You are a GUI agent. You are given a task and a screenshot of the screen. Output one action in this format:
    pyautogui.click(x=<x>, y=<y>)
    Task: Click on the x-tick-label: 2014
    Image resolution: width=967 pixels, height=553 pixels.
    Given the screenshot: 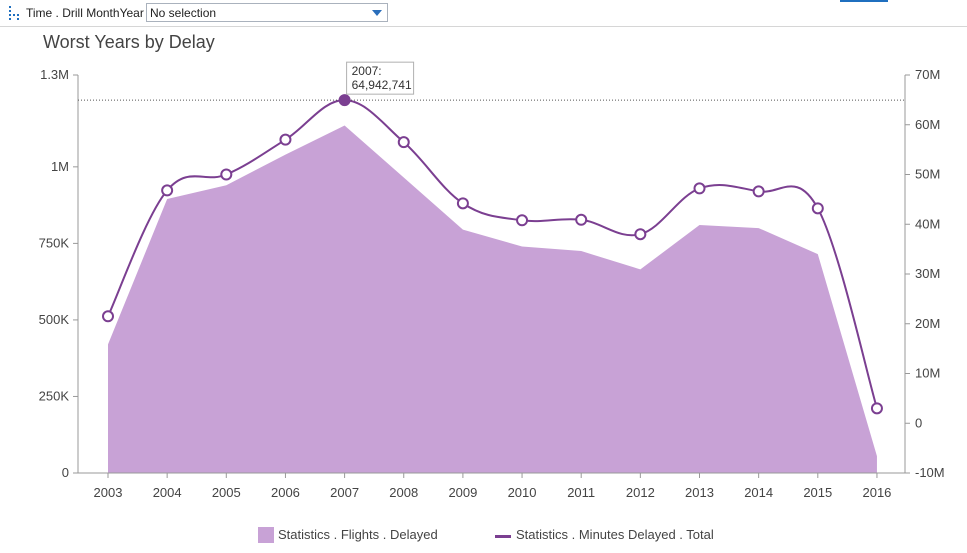 What is the action you would take?
    pyautogui.click(x=758, y=492)
    